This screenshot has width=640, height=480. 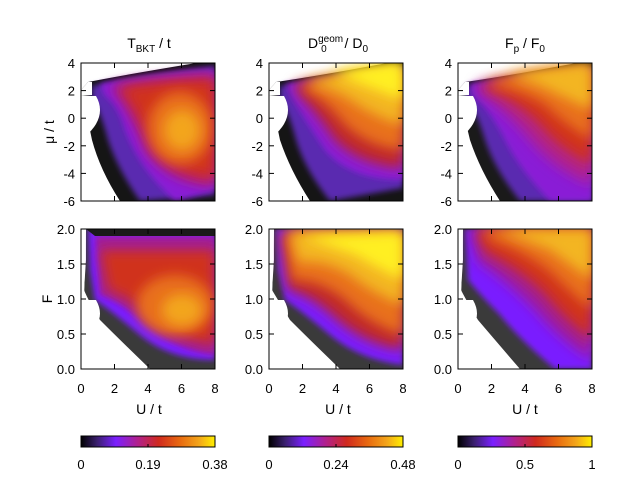 I want to click on colorbar-tick-label: 0.5, so click(x=525, y=464).